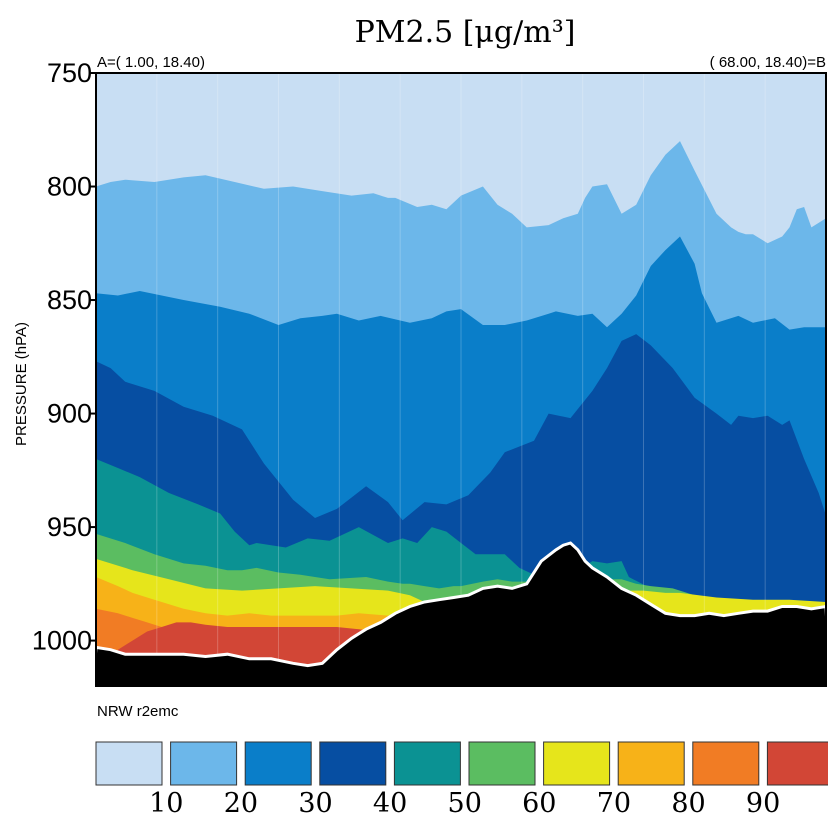 This screenshot has height=819, width=828. Describe the element at coordinates (69, 300) in the screenshot. I see `y-tick-label: 850` at that location.